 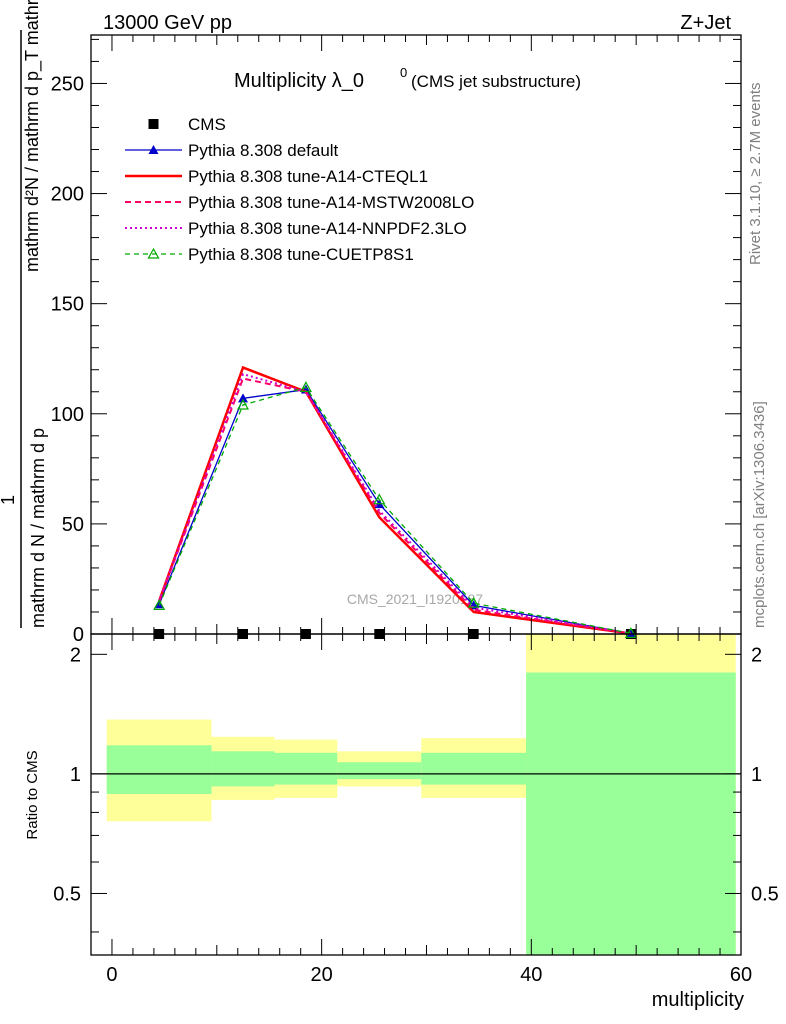 I want to click on analysis-watermark: CMS_2021_I1920187, so click(x=415, y=599).